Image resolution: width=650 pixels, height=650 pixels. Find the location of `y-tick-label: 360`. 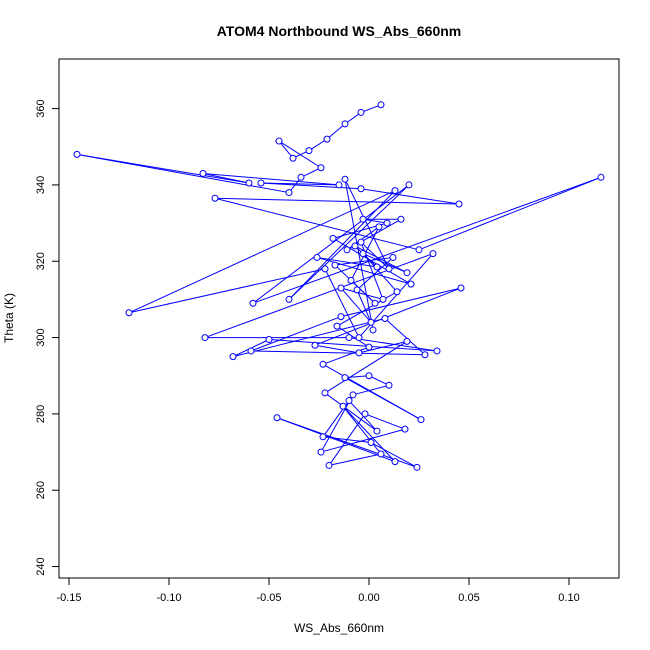

y-tick-label: 360 is located at coordinates (41, 108).